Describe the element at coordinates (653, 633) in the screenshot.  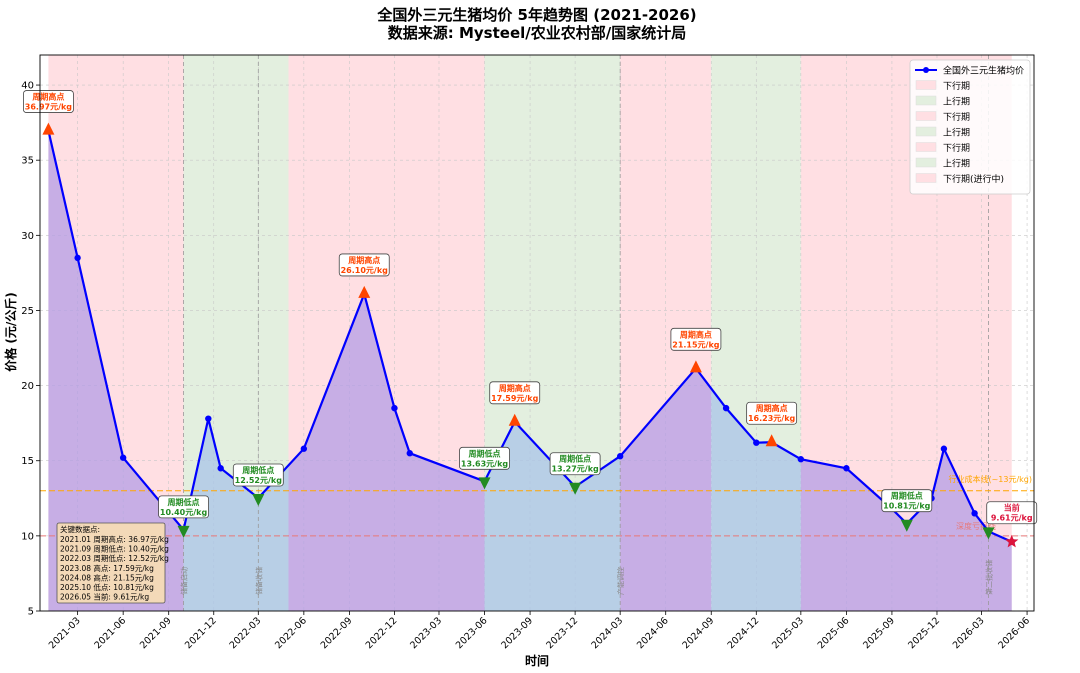
I see `x-tick-label: 2024-06` at that location.